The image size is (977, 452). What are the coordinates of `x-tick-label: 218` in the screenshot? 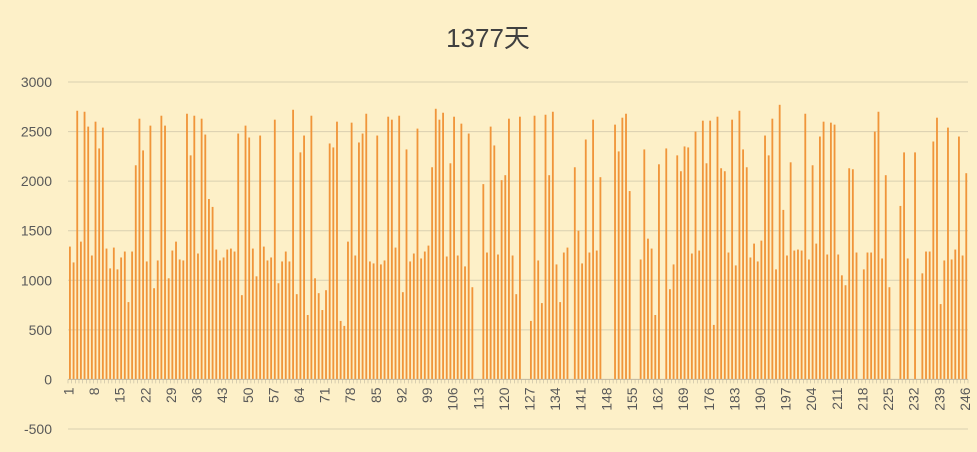 It's located at (862, 399).